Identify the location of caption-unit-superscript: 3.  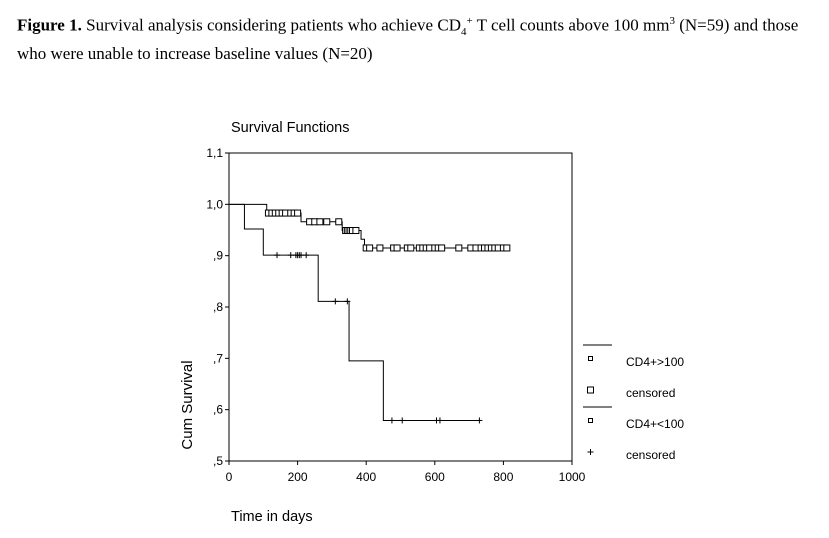
(672, 21).